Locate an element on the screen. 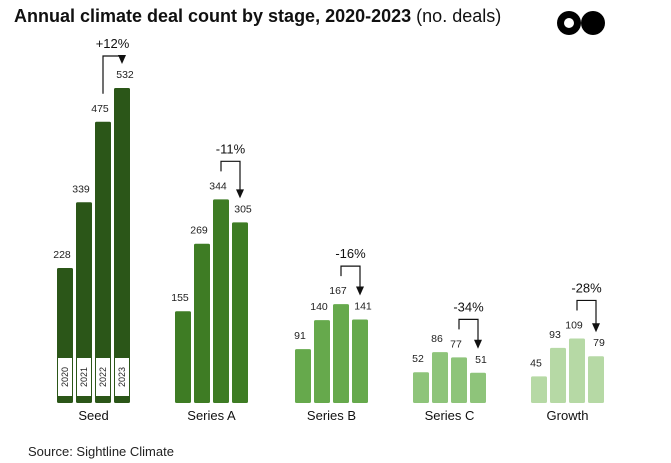 This screenshot has width=671, height=463. data-label: 93 is located at coordinates (555, 335).